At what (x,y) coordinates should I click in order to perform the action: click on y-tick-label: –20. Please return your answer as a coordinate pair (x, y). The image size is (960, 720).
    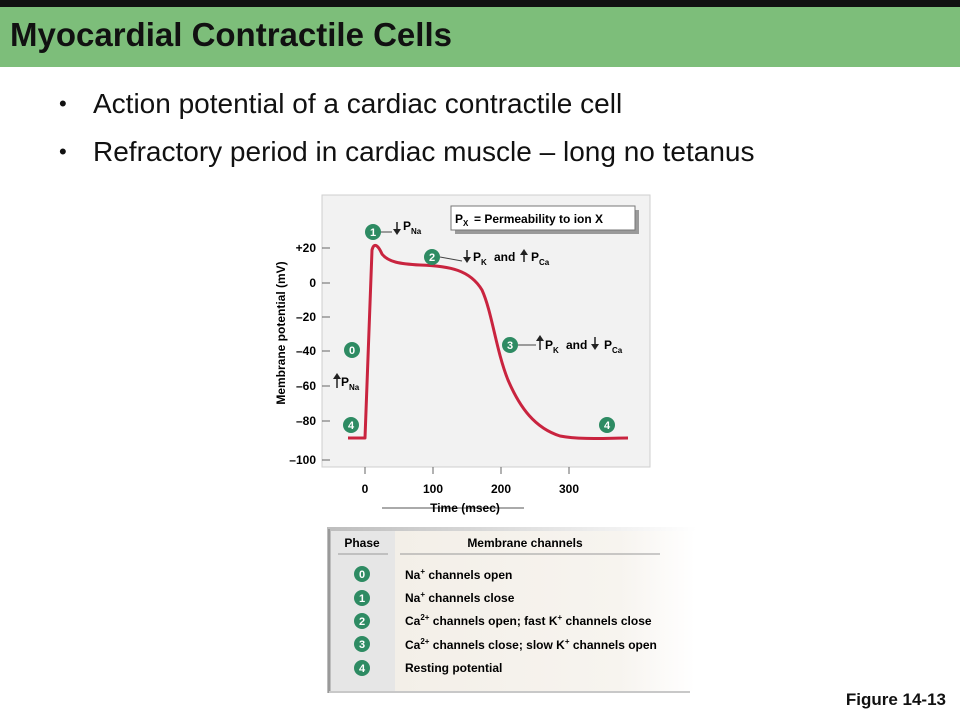
    Looking at the image, I should click on (306, 317).